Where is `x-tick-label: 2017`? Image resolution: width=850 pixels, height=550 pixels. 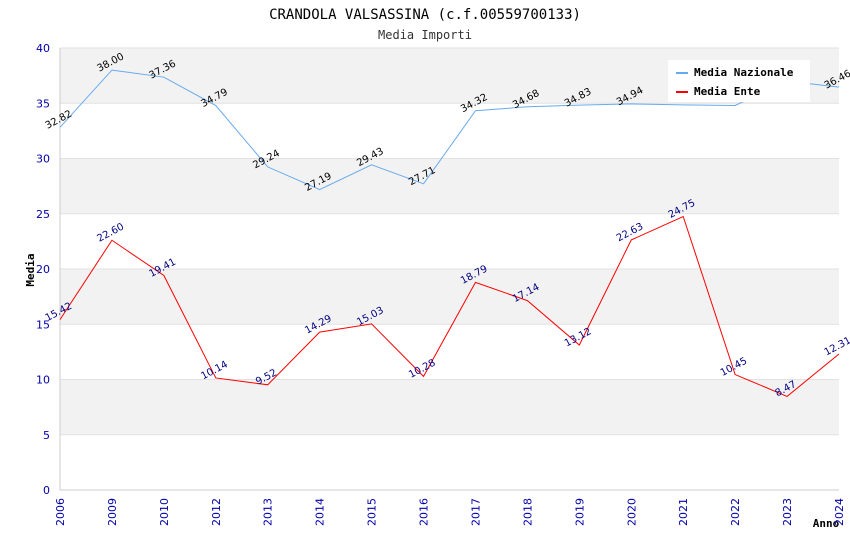
x-tick-label: 2017 is located at coordinates (475, 512).